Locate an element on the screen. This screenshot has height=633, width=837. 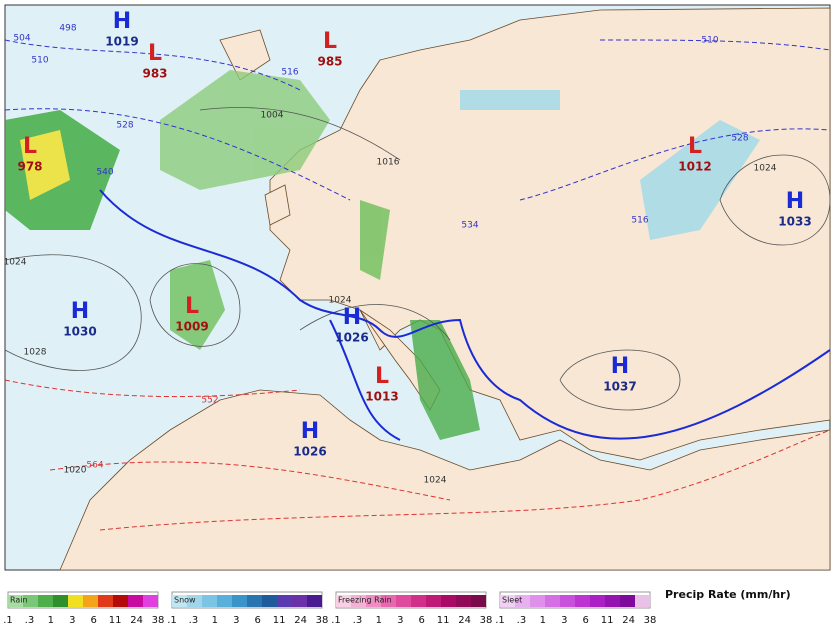
center-pressure: 985 is located at coordinates (329, 62).